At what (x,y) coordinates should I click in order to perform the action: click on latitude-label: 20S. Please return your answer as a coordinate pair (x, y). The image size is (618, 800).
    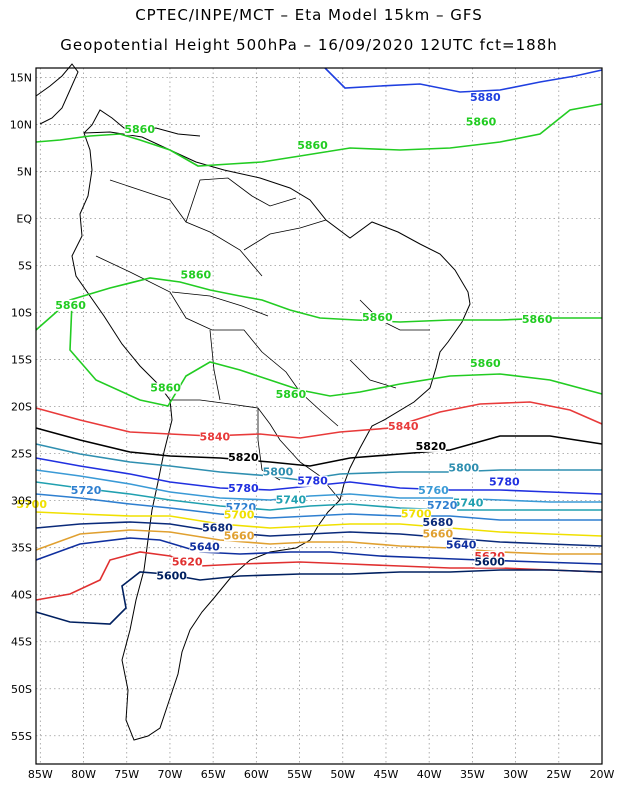
    Looking at the image, I should click on (21, 407).